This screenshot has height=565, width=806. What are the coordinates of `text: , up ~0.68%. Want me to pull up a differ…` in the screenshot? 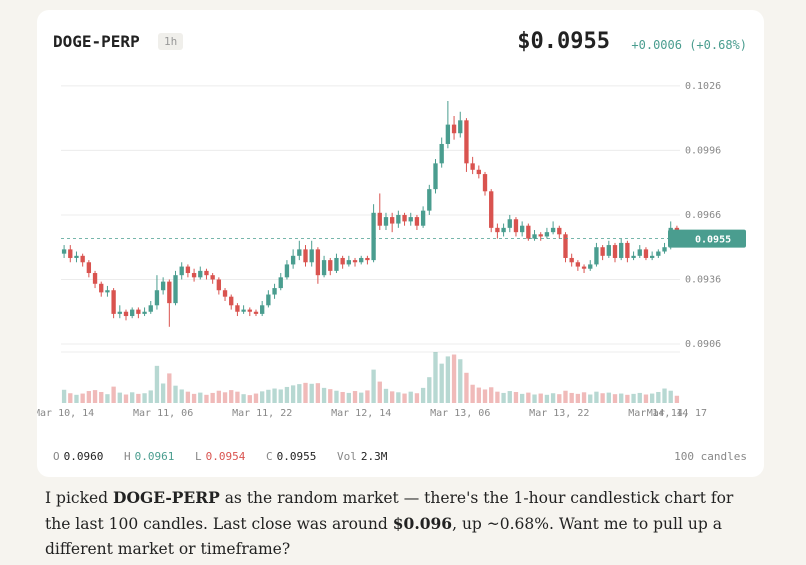 It's located at (383, 536).